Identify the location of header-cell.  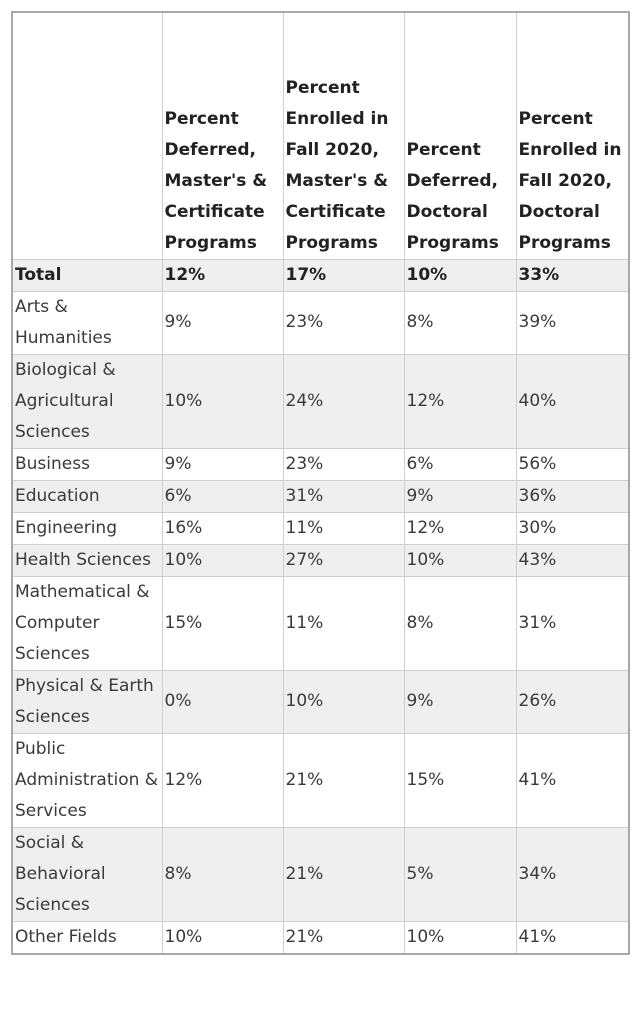
(87, 135).